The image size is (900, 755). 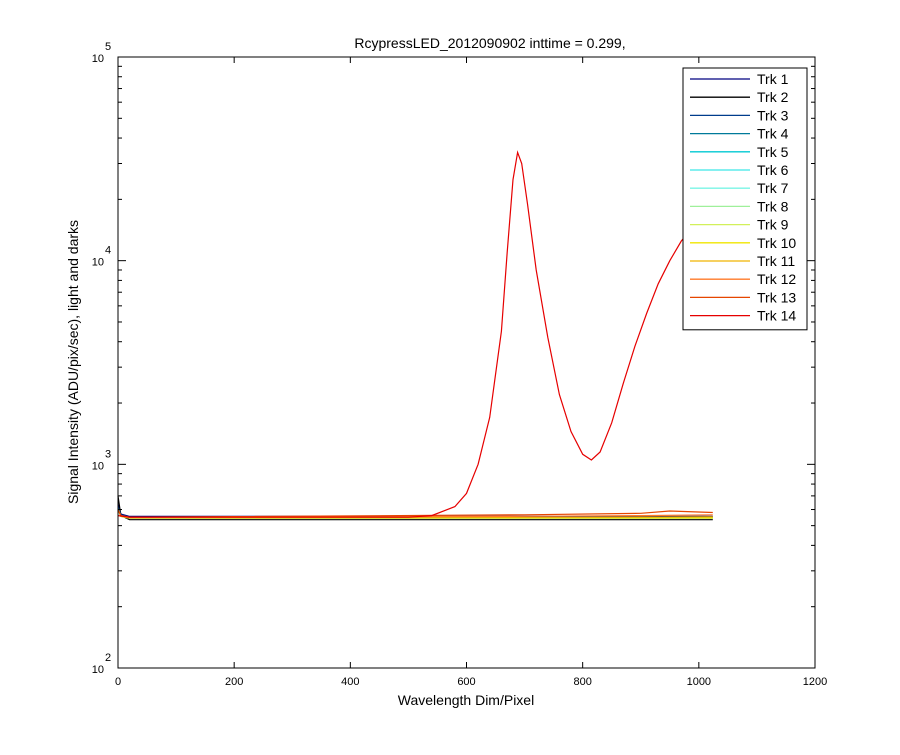 What do you see at coordinates (776, 297) in the screenshot?
I see `legend-label-13: Trk 13` at bounding box center [776, 297].